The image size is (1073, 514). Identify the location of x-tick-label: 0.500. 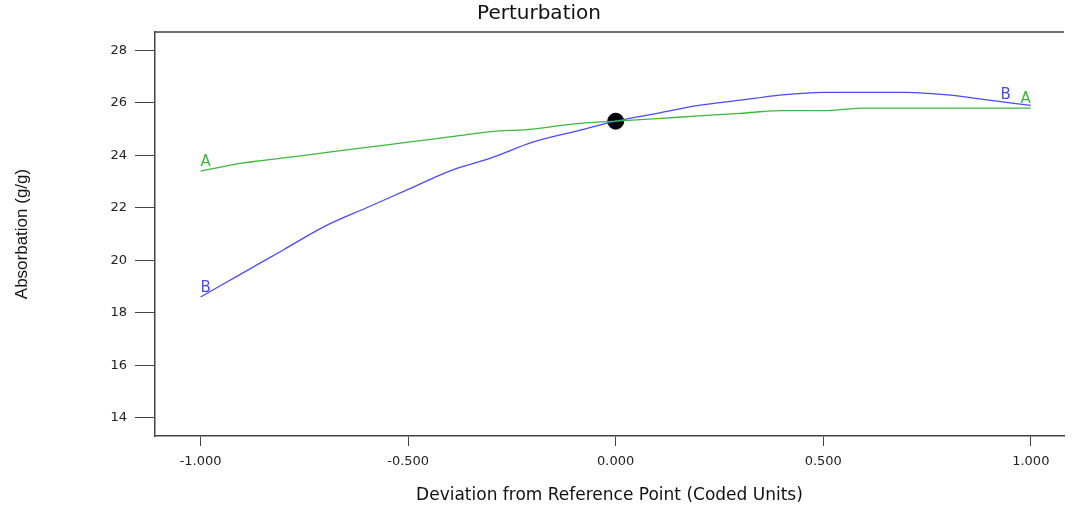
(823, 461).